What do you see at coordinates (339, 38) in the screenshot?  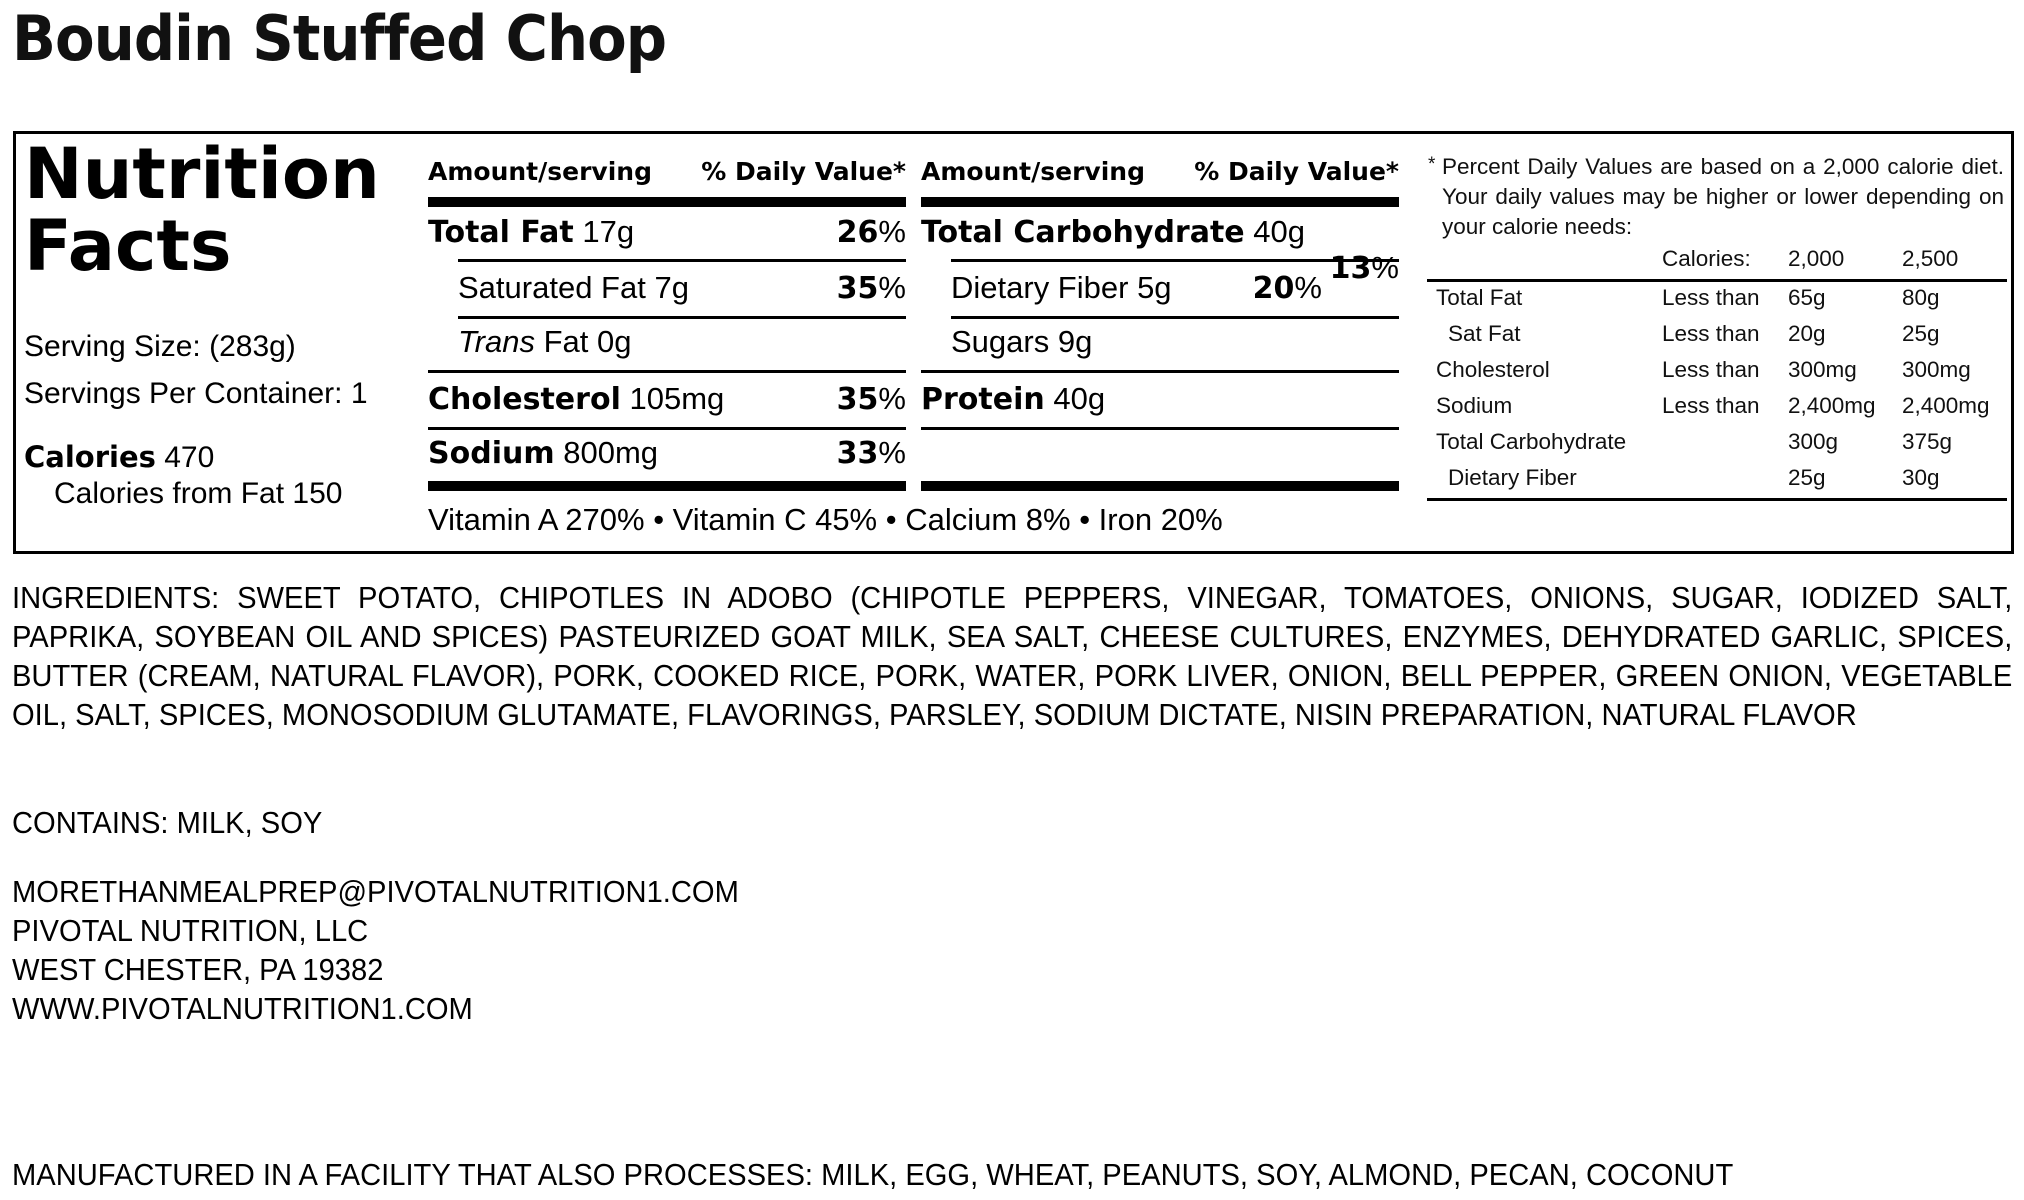 I see `product-title: Boudin Stuffed Chop` at bounding box center [339, 38].